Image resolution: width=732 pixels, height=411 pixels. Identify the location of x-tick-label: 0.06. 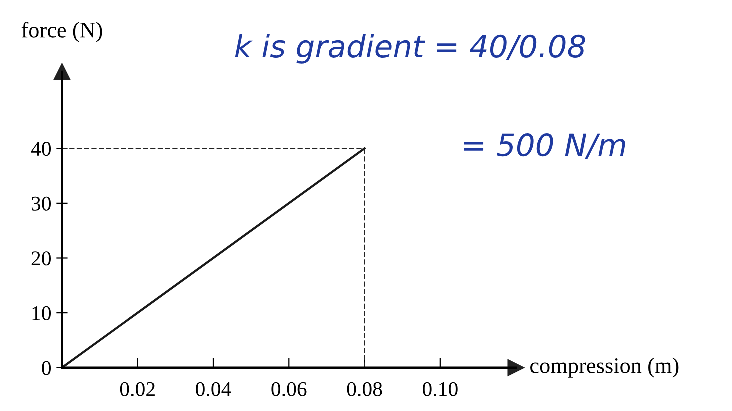
(289, 389).